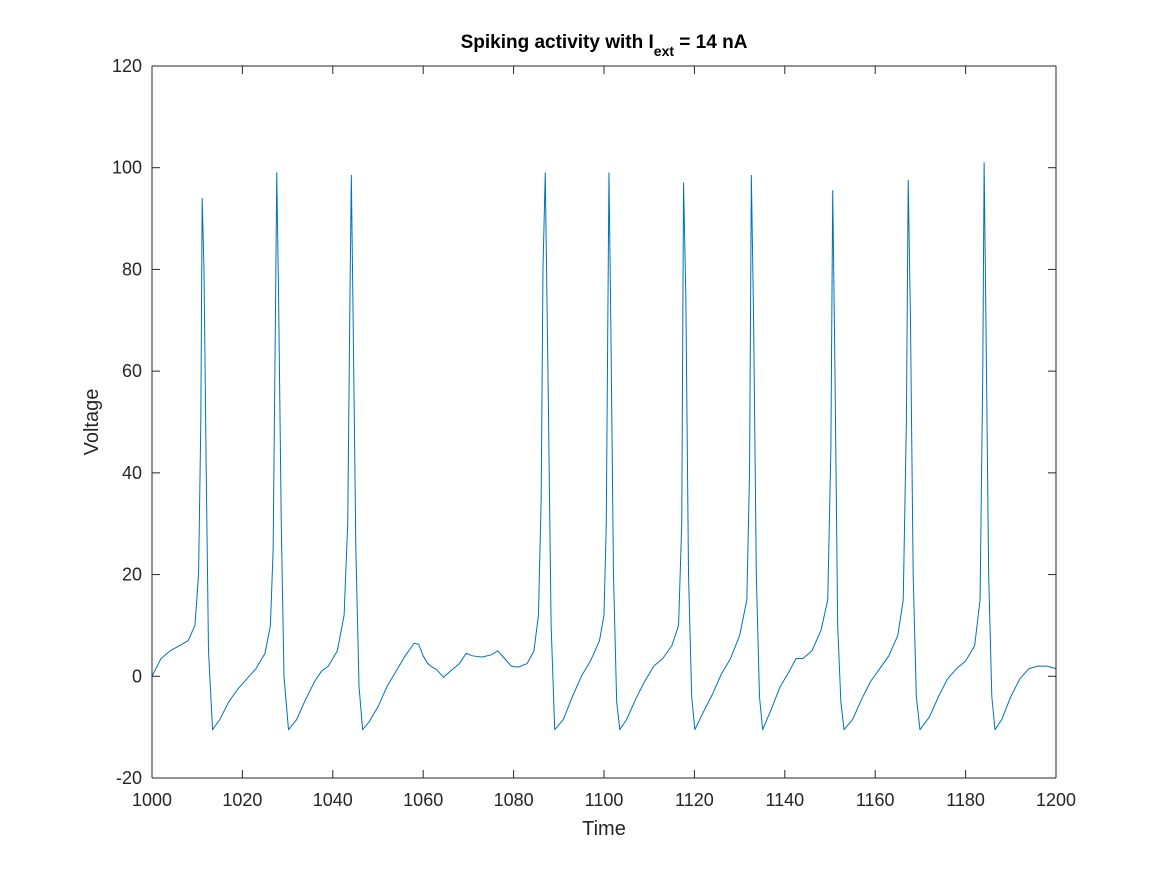 The height and width of the screenshot is (875, 1167). I want to click on y-tick-label: 60, so click(132, 371).